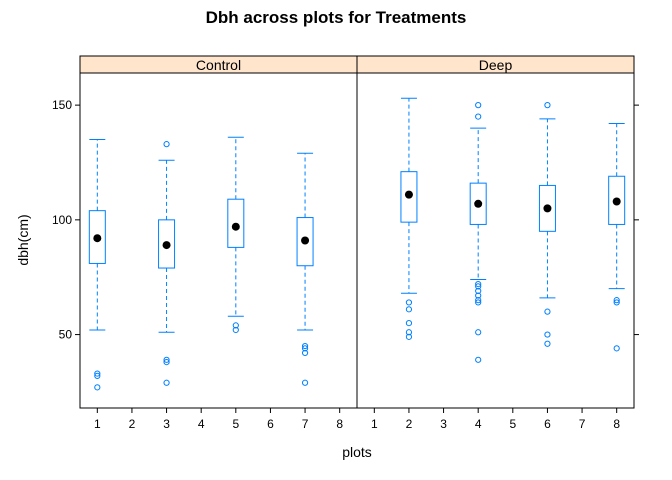  Describe the element at coordinates (218, 65) in the screenshot. I see `panel-strip-label: Control` at that location.